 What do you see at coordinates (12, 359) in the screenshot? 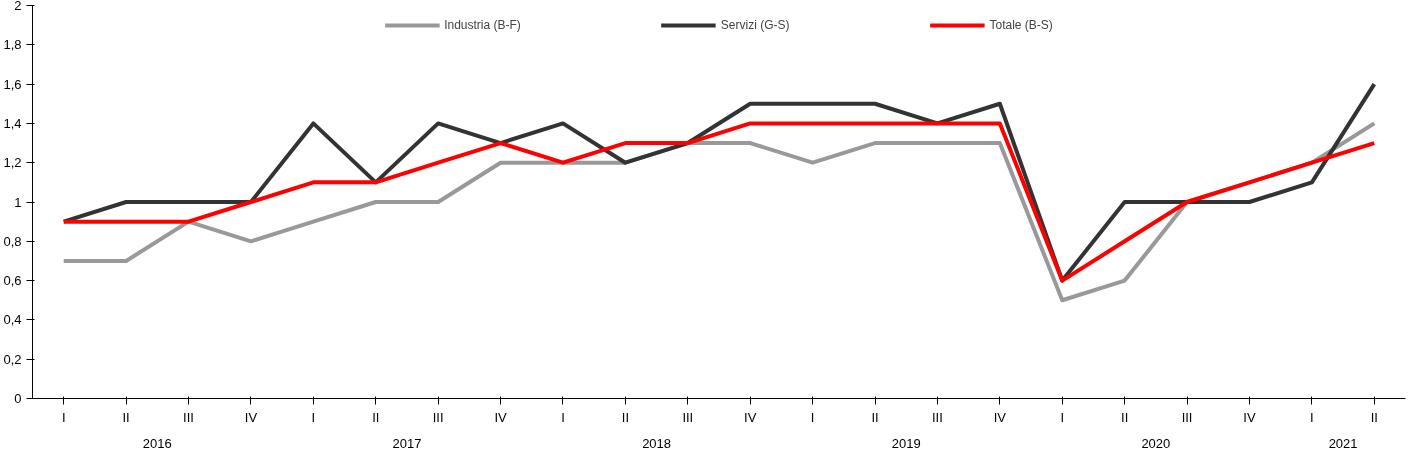
I see `y-tick-label: 0,2` at bounding box center [12, 359].